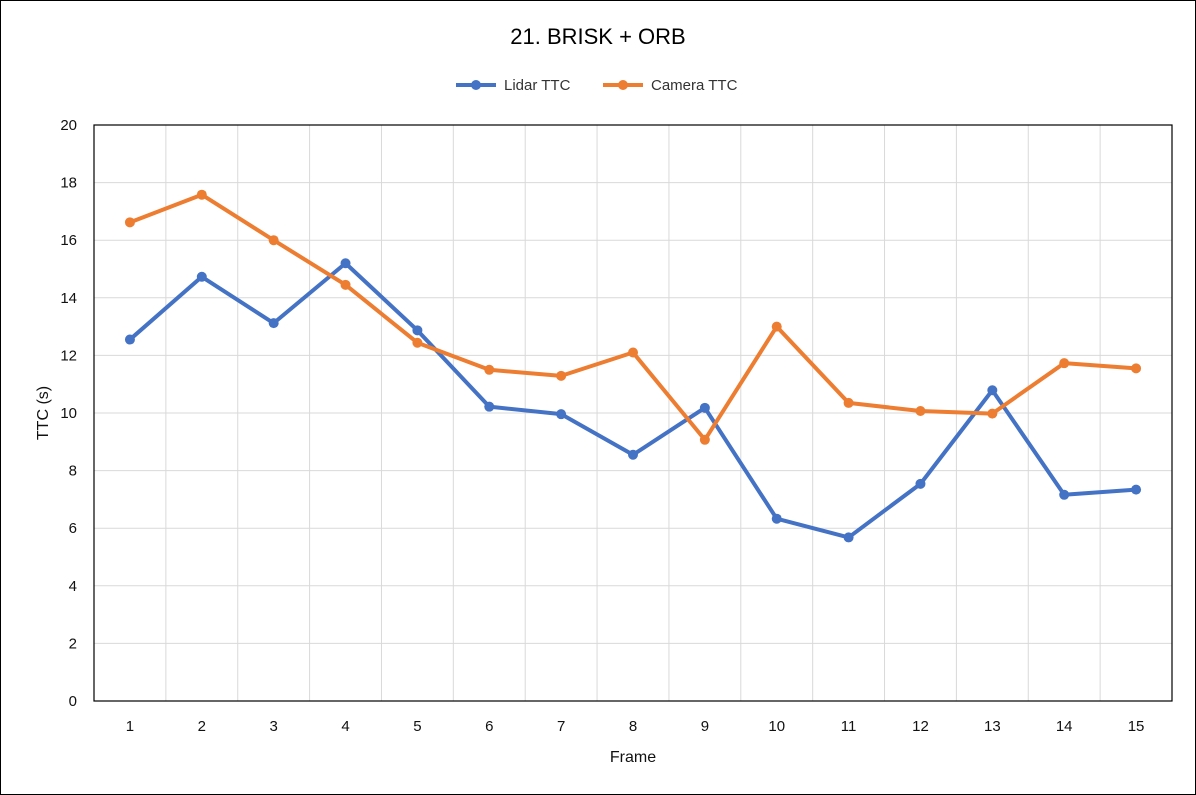 The image size is (1196, 795). What do you see at coordinates (992, 726) in the screenshot?
I see `x-tick-label: 13` at bounding box center [992, 726].